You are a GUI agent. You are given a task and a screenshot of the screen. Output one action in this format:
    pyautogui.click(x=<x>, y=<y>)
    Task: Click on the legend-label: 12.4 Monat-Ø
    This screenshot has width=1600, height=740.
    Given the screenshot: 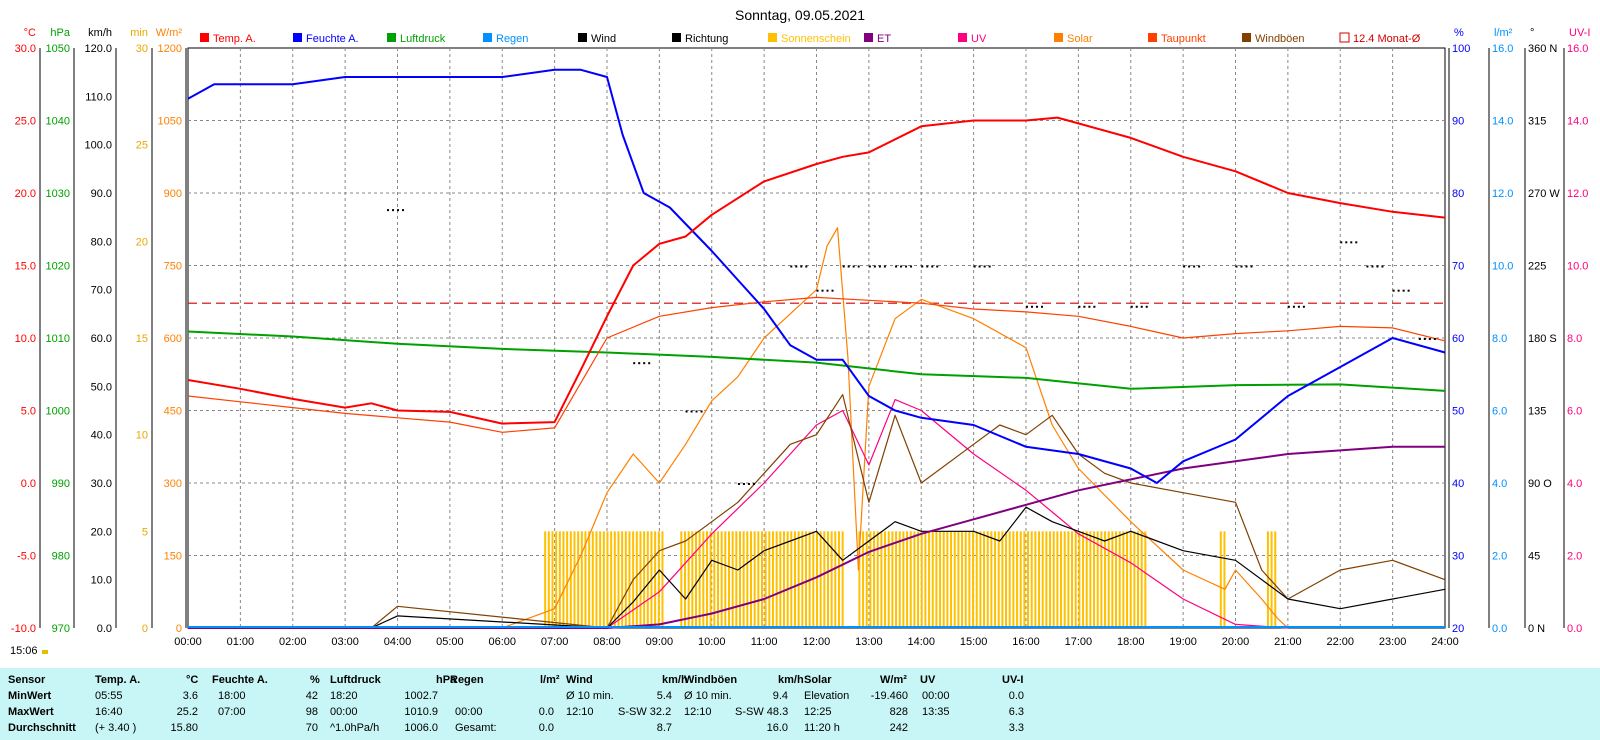 What is the action you would take?
    pyautogui.click(x=1387, y=39)
    